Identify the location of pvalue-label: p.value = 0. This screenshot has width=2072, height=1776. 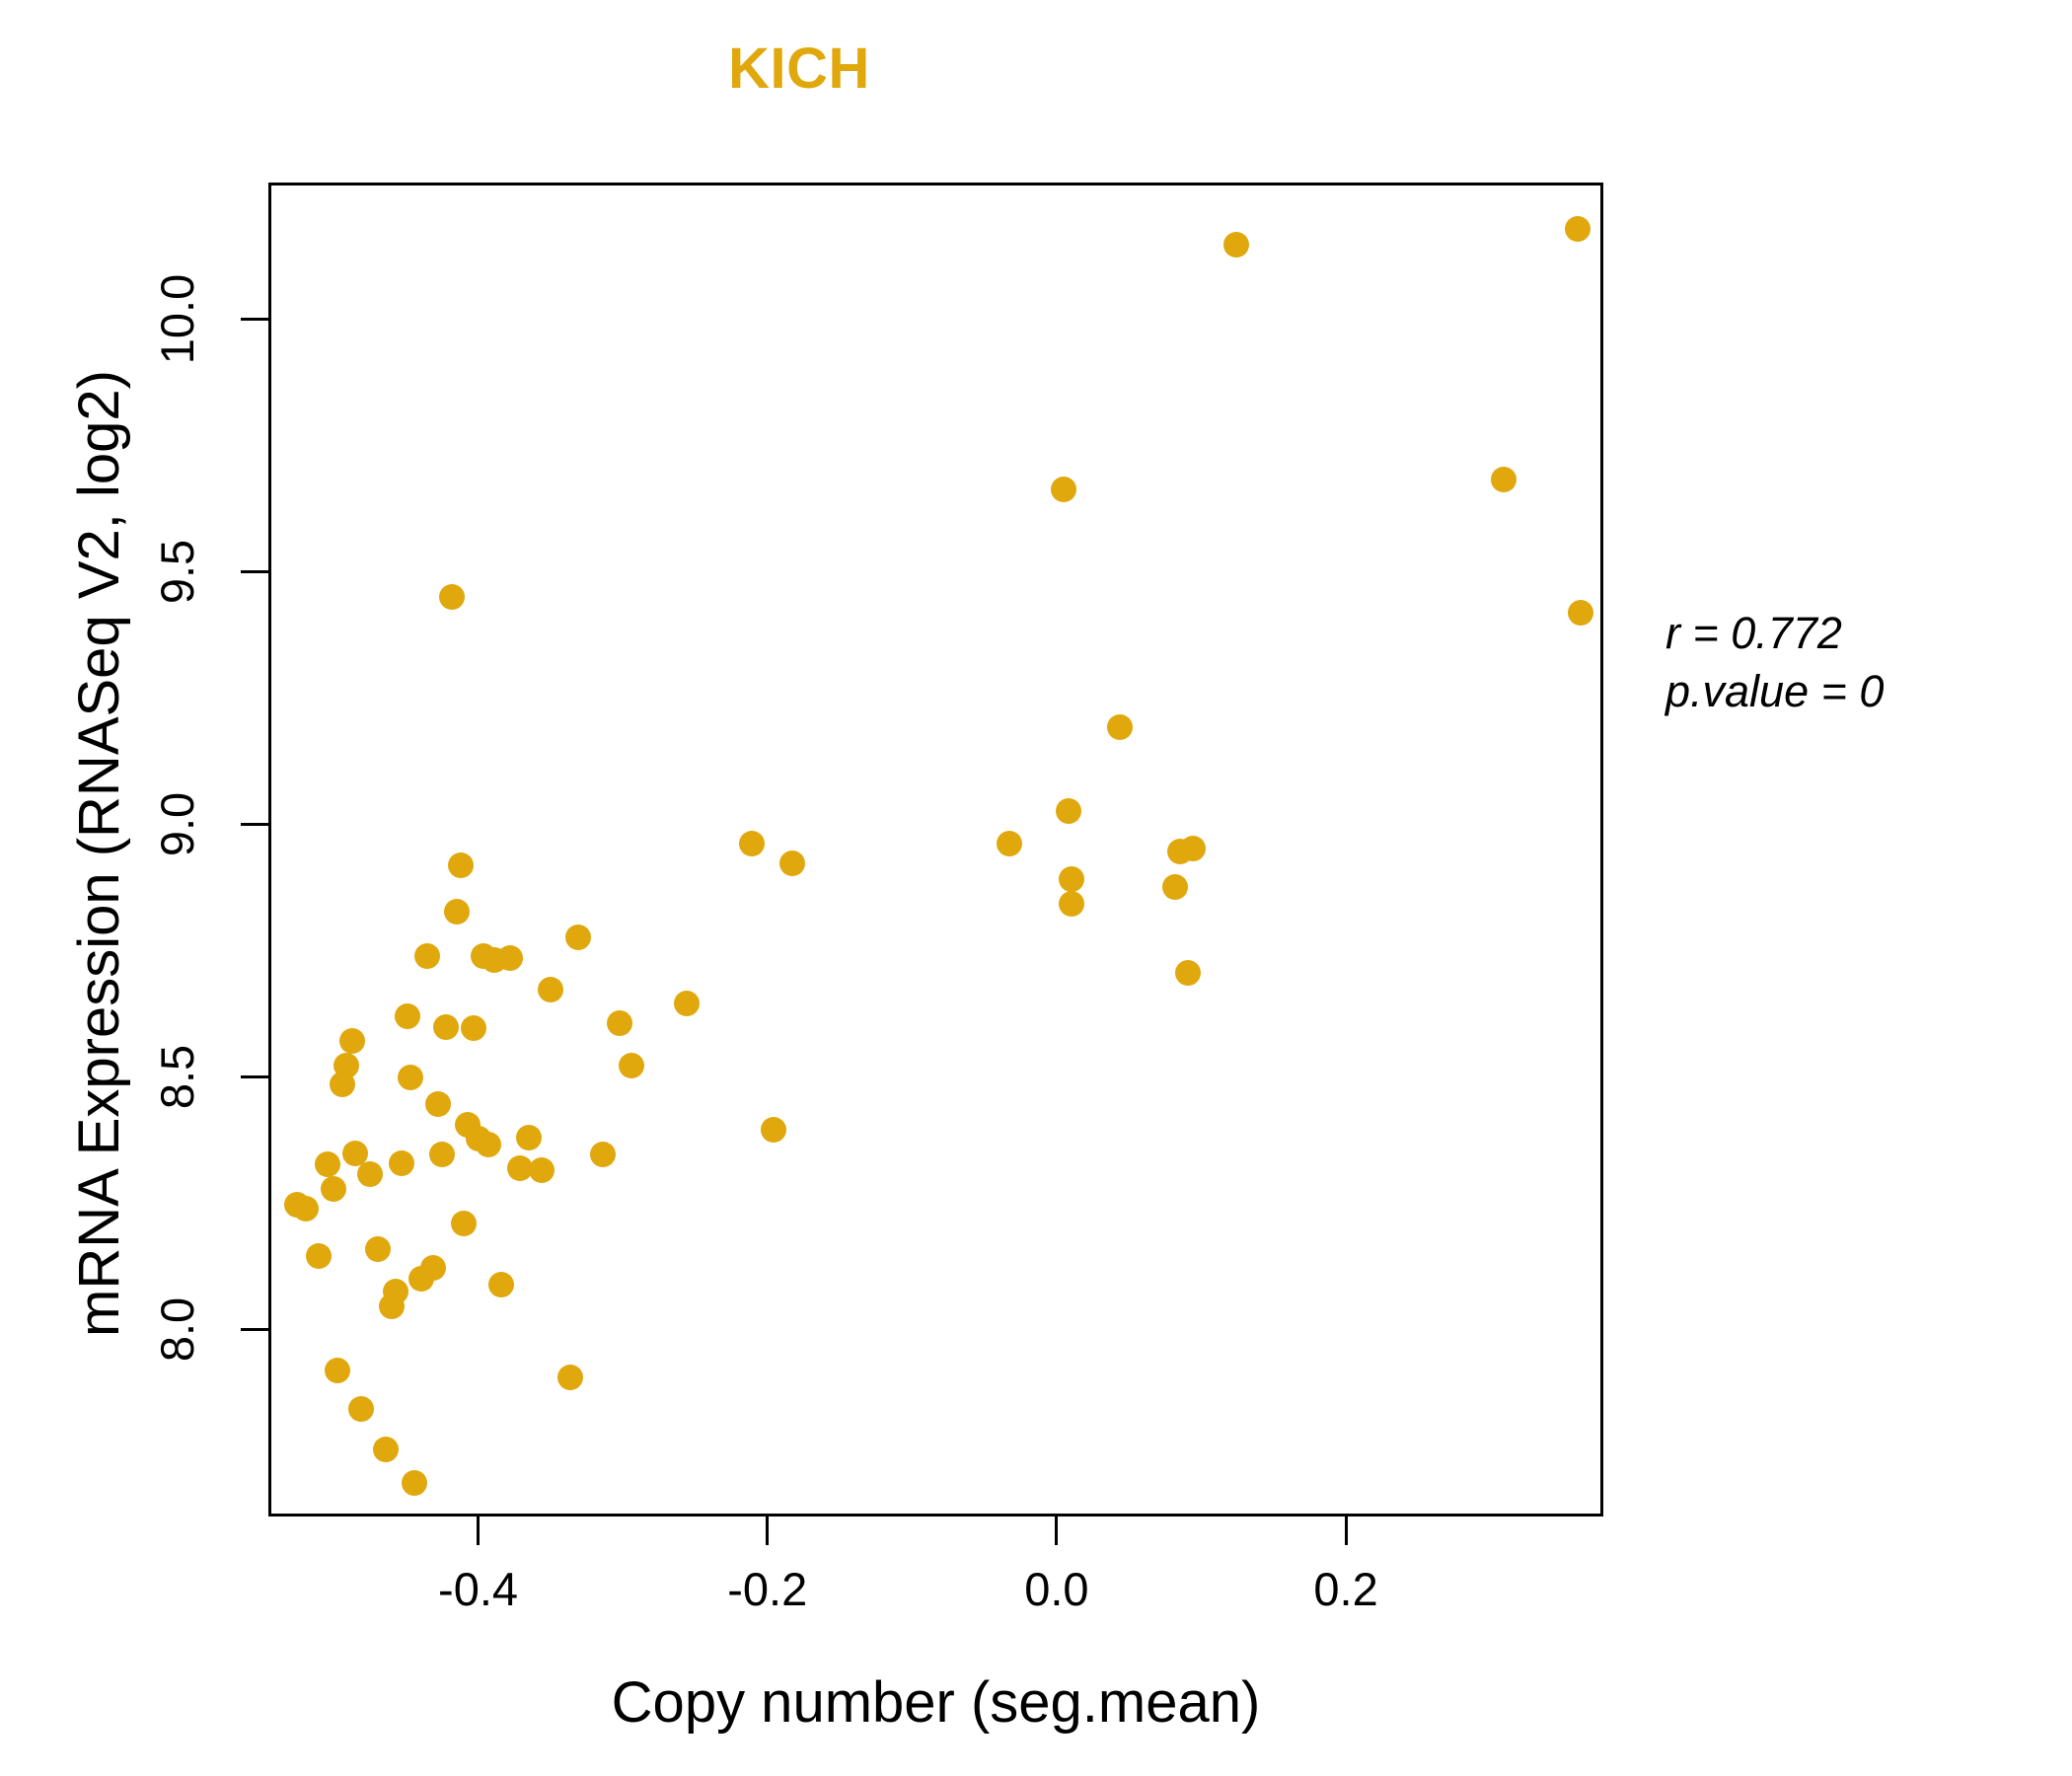
(1775, 692).